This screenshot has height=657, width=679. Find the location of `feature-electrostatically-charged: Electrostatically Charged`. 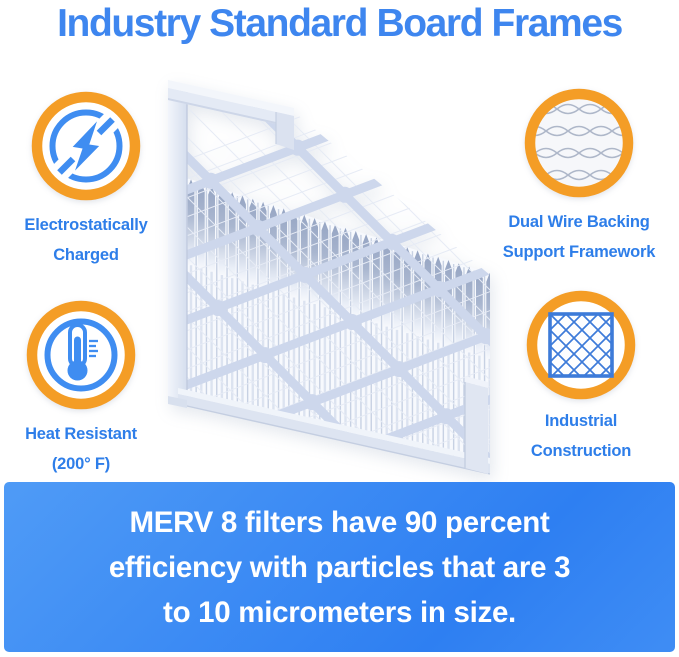

feature-electrostatically-charged: Electrostatically Charged is located at coordinates (86, 180).